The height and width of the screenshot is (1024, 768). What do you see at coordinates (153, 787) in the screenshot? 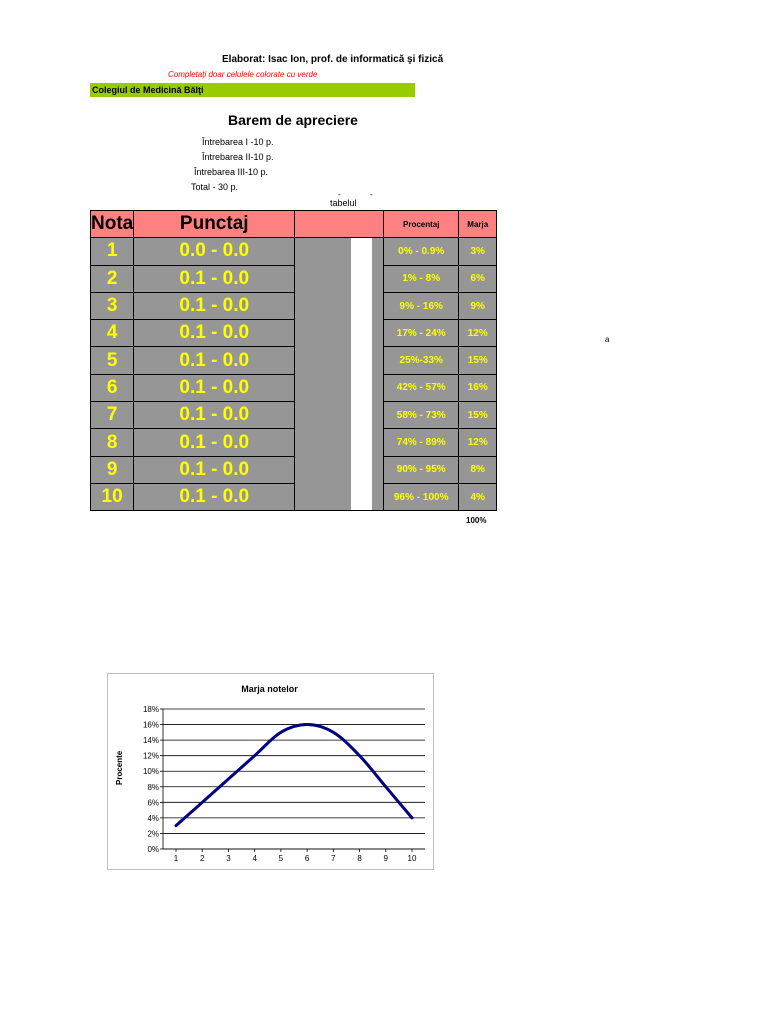
I see `y-tick-label: 8%` at bounding box center [153, 787].